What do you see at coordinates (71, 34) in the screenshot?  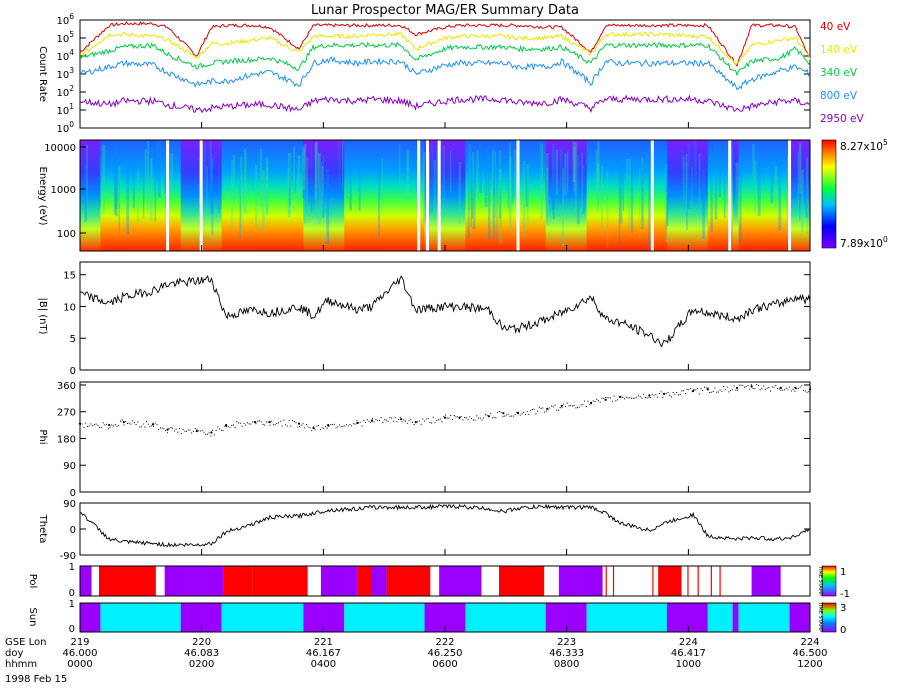 I see `count-rate-ytick-exp: 5` at bounding box center [71, 34].